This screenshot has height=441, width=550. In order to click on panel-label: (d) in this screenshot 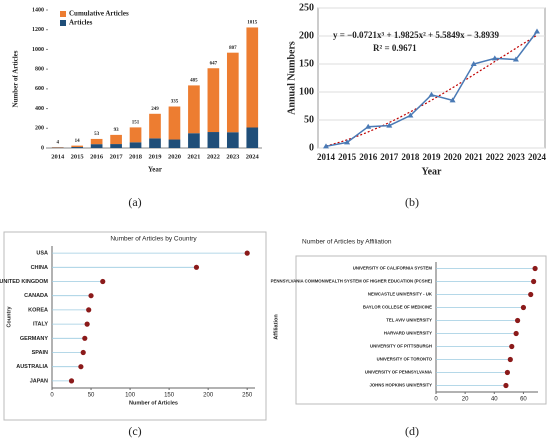, I will do `click(412, 431)`.